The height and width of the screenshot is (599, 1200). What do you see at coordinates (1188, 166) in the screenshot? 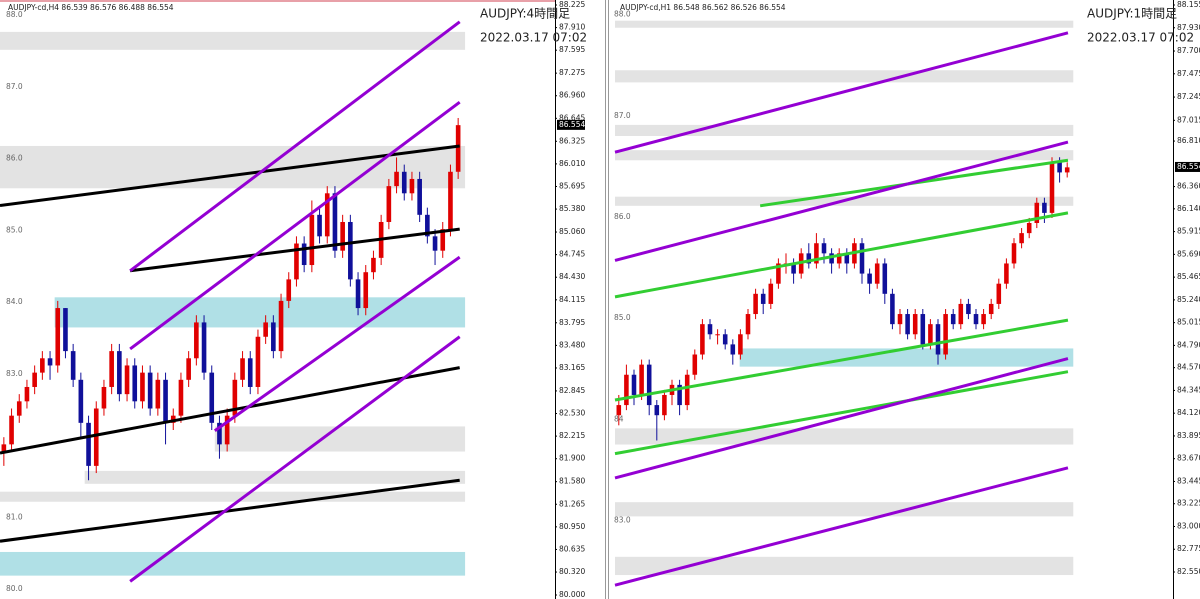
I see `current-price-label: 86.554` at bounding box center [1188, 166].